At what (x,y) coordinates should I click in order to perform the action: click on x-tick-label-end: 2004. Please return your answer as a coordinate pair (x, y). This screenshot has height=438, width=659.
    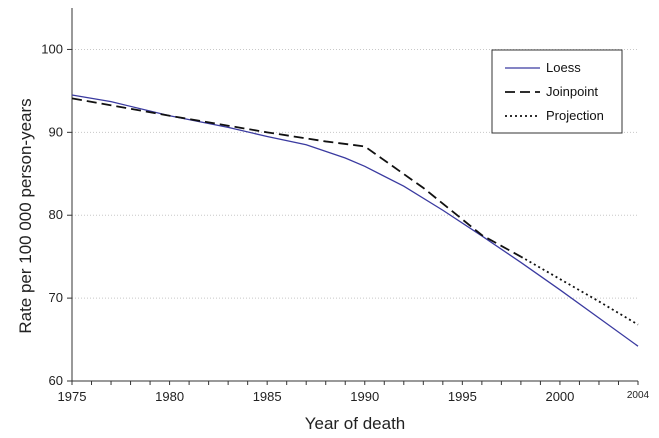
    Looking at the image, I should click on (638, 395).